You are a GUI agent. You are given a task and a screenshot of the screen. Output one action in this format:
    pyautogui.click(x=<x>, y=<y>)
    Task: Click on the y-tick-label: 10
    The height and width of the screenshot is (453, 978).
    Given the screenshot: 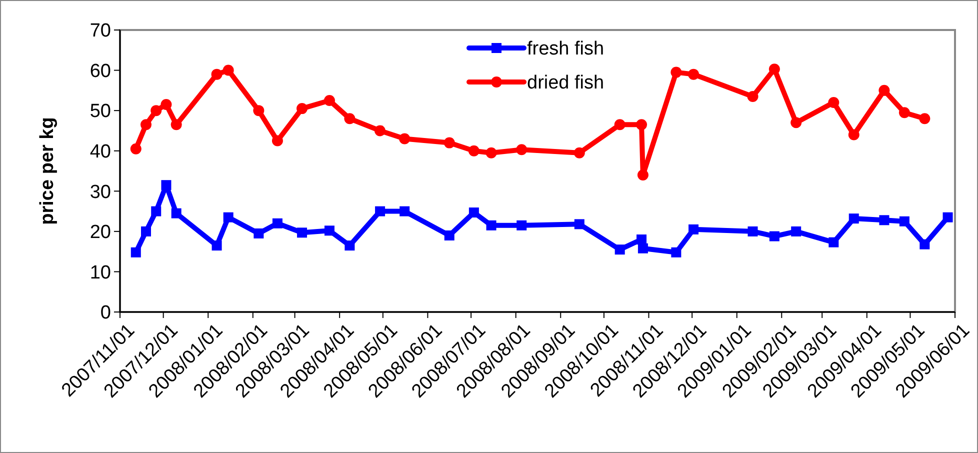 What is the action you would take?
    pyautogui.click(x=100, y=273)
    